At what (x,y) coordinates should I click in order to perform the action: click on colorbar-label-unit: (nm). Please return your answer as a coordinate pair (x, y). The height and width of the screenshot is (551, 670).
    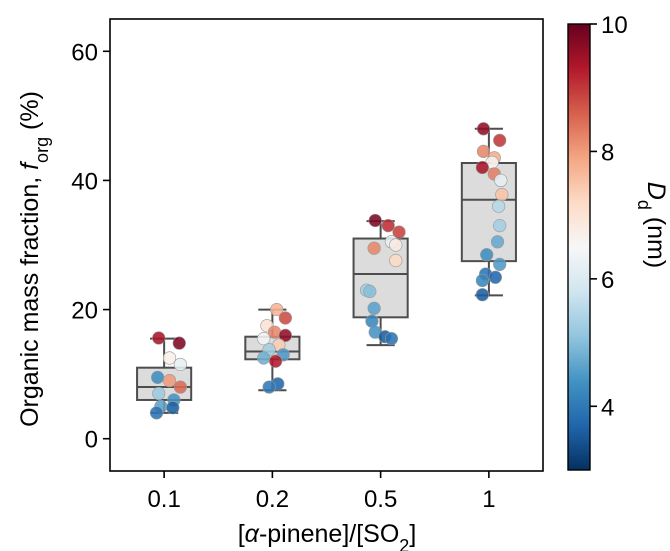
    Looking at the image, I should click on (656, 239).